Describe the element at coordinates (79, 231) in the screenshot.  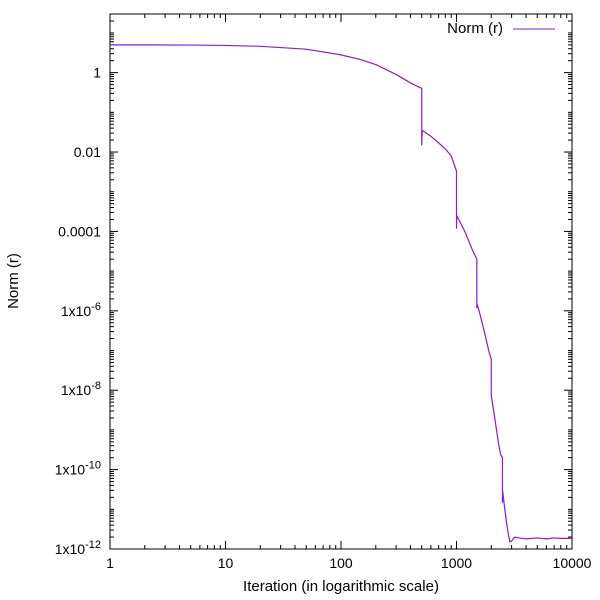
I see `y-tick-label: 0.0001` at that location.